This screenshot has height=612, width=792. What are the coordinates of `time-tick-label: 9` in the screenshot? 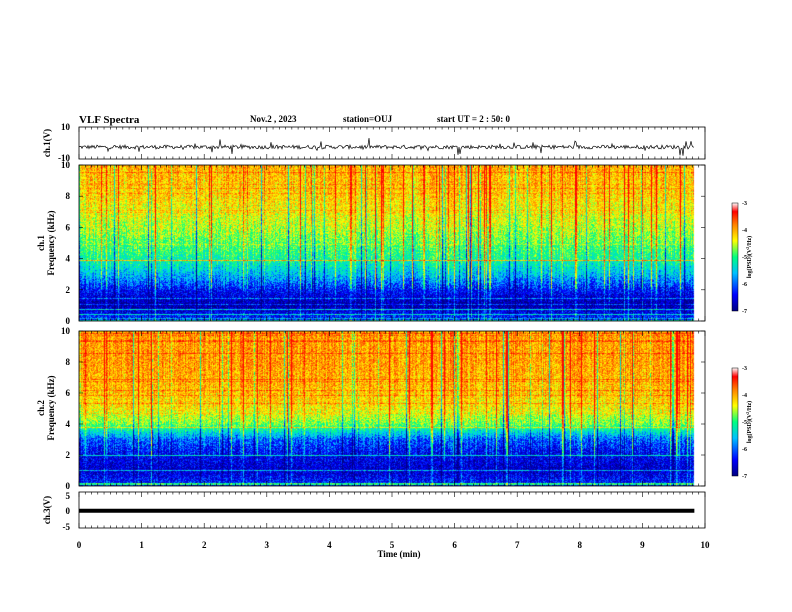 It's located at (642, 545).